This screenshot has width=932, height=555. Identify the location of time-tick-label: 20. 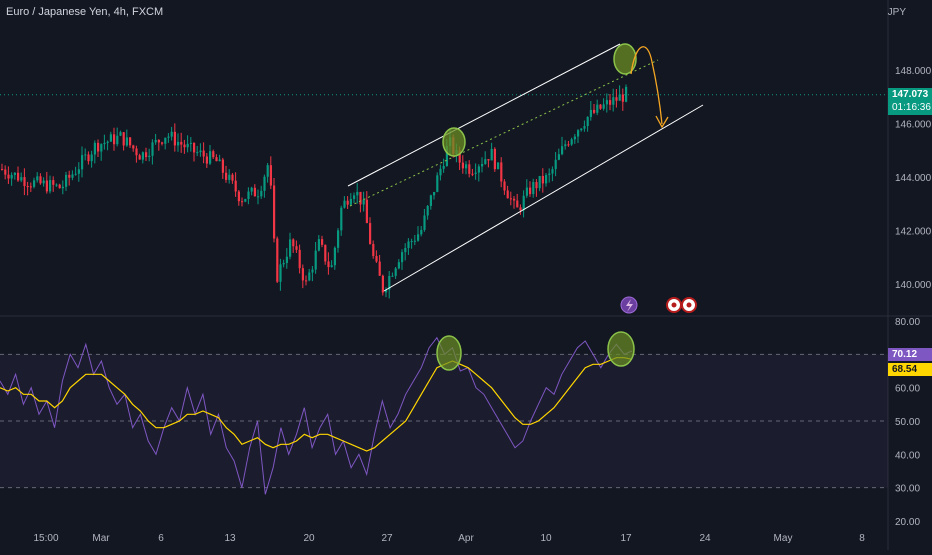
(309, 538).